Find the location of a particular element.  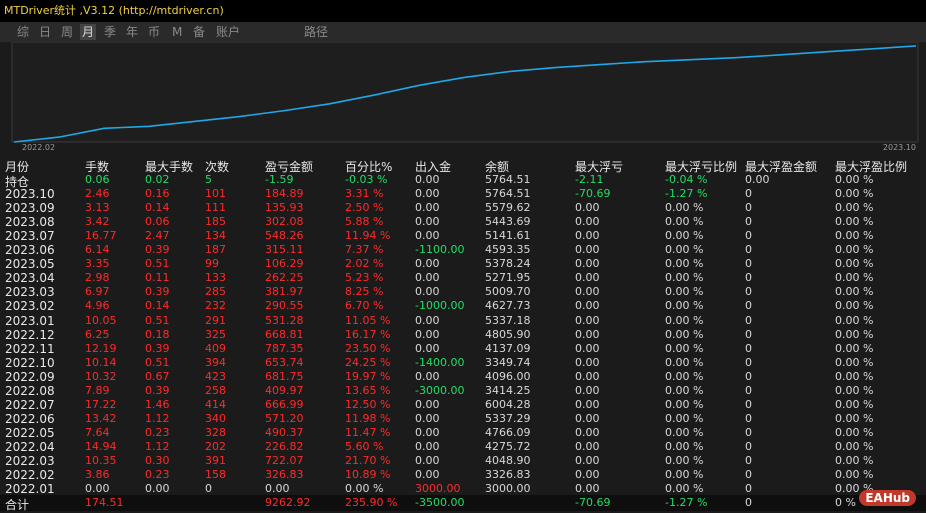

table-cell: 315.11 is located at coordinates (284, 250).